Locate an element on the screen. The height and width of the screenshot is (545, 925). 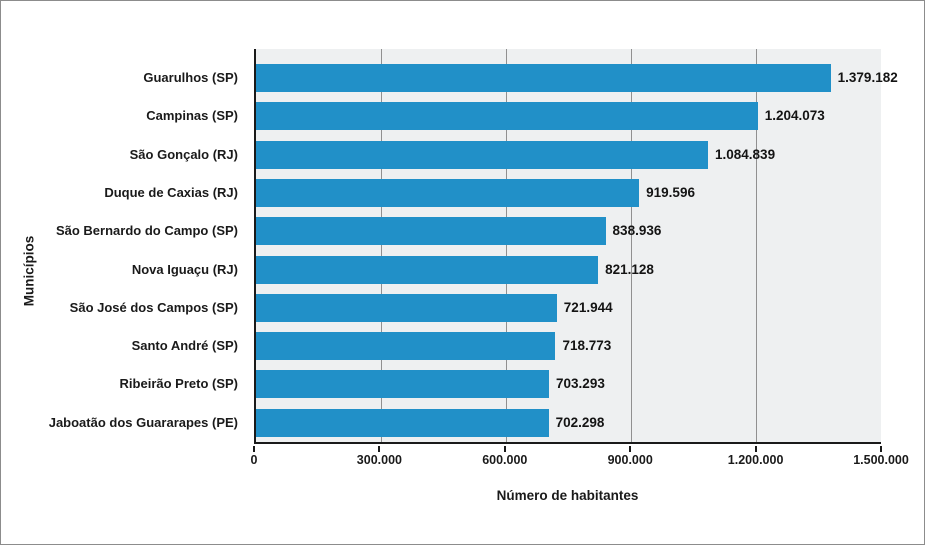
x-axis-ticks: 0 300.000 600.000 900.000 1.200.000 1.500.000 is located at coordinates (579, 459).